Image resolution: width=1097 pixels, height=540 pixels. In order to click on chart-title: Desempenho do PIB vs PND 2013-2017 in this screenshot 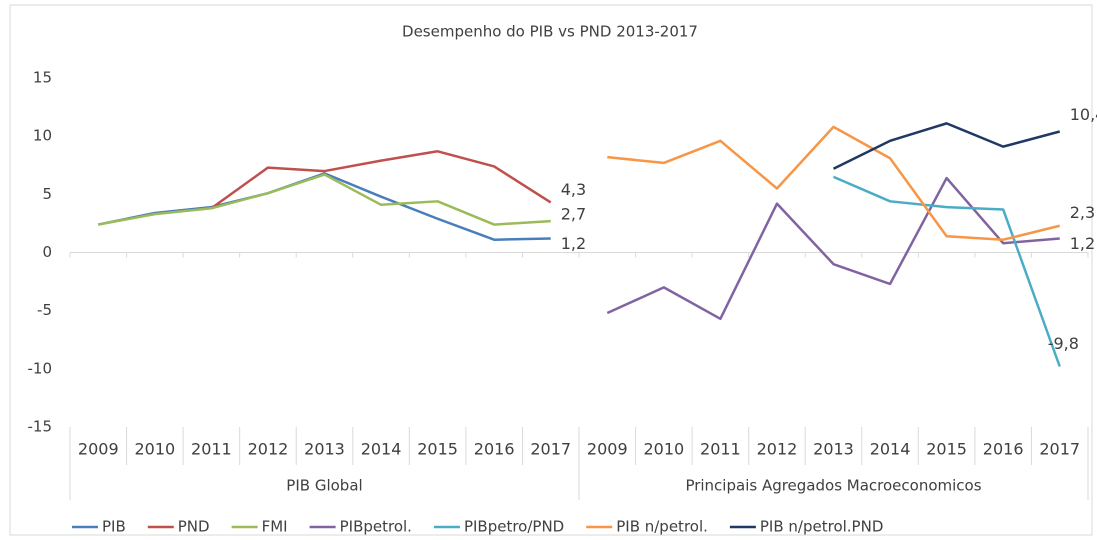, I will do `click(550, 32)`.